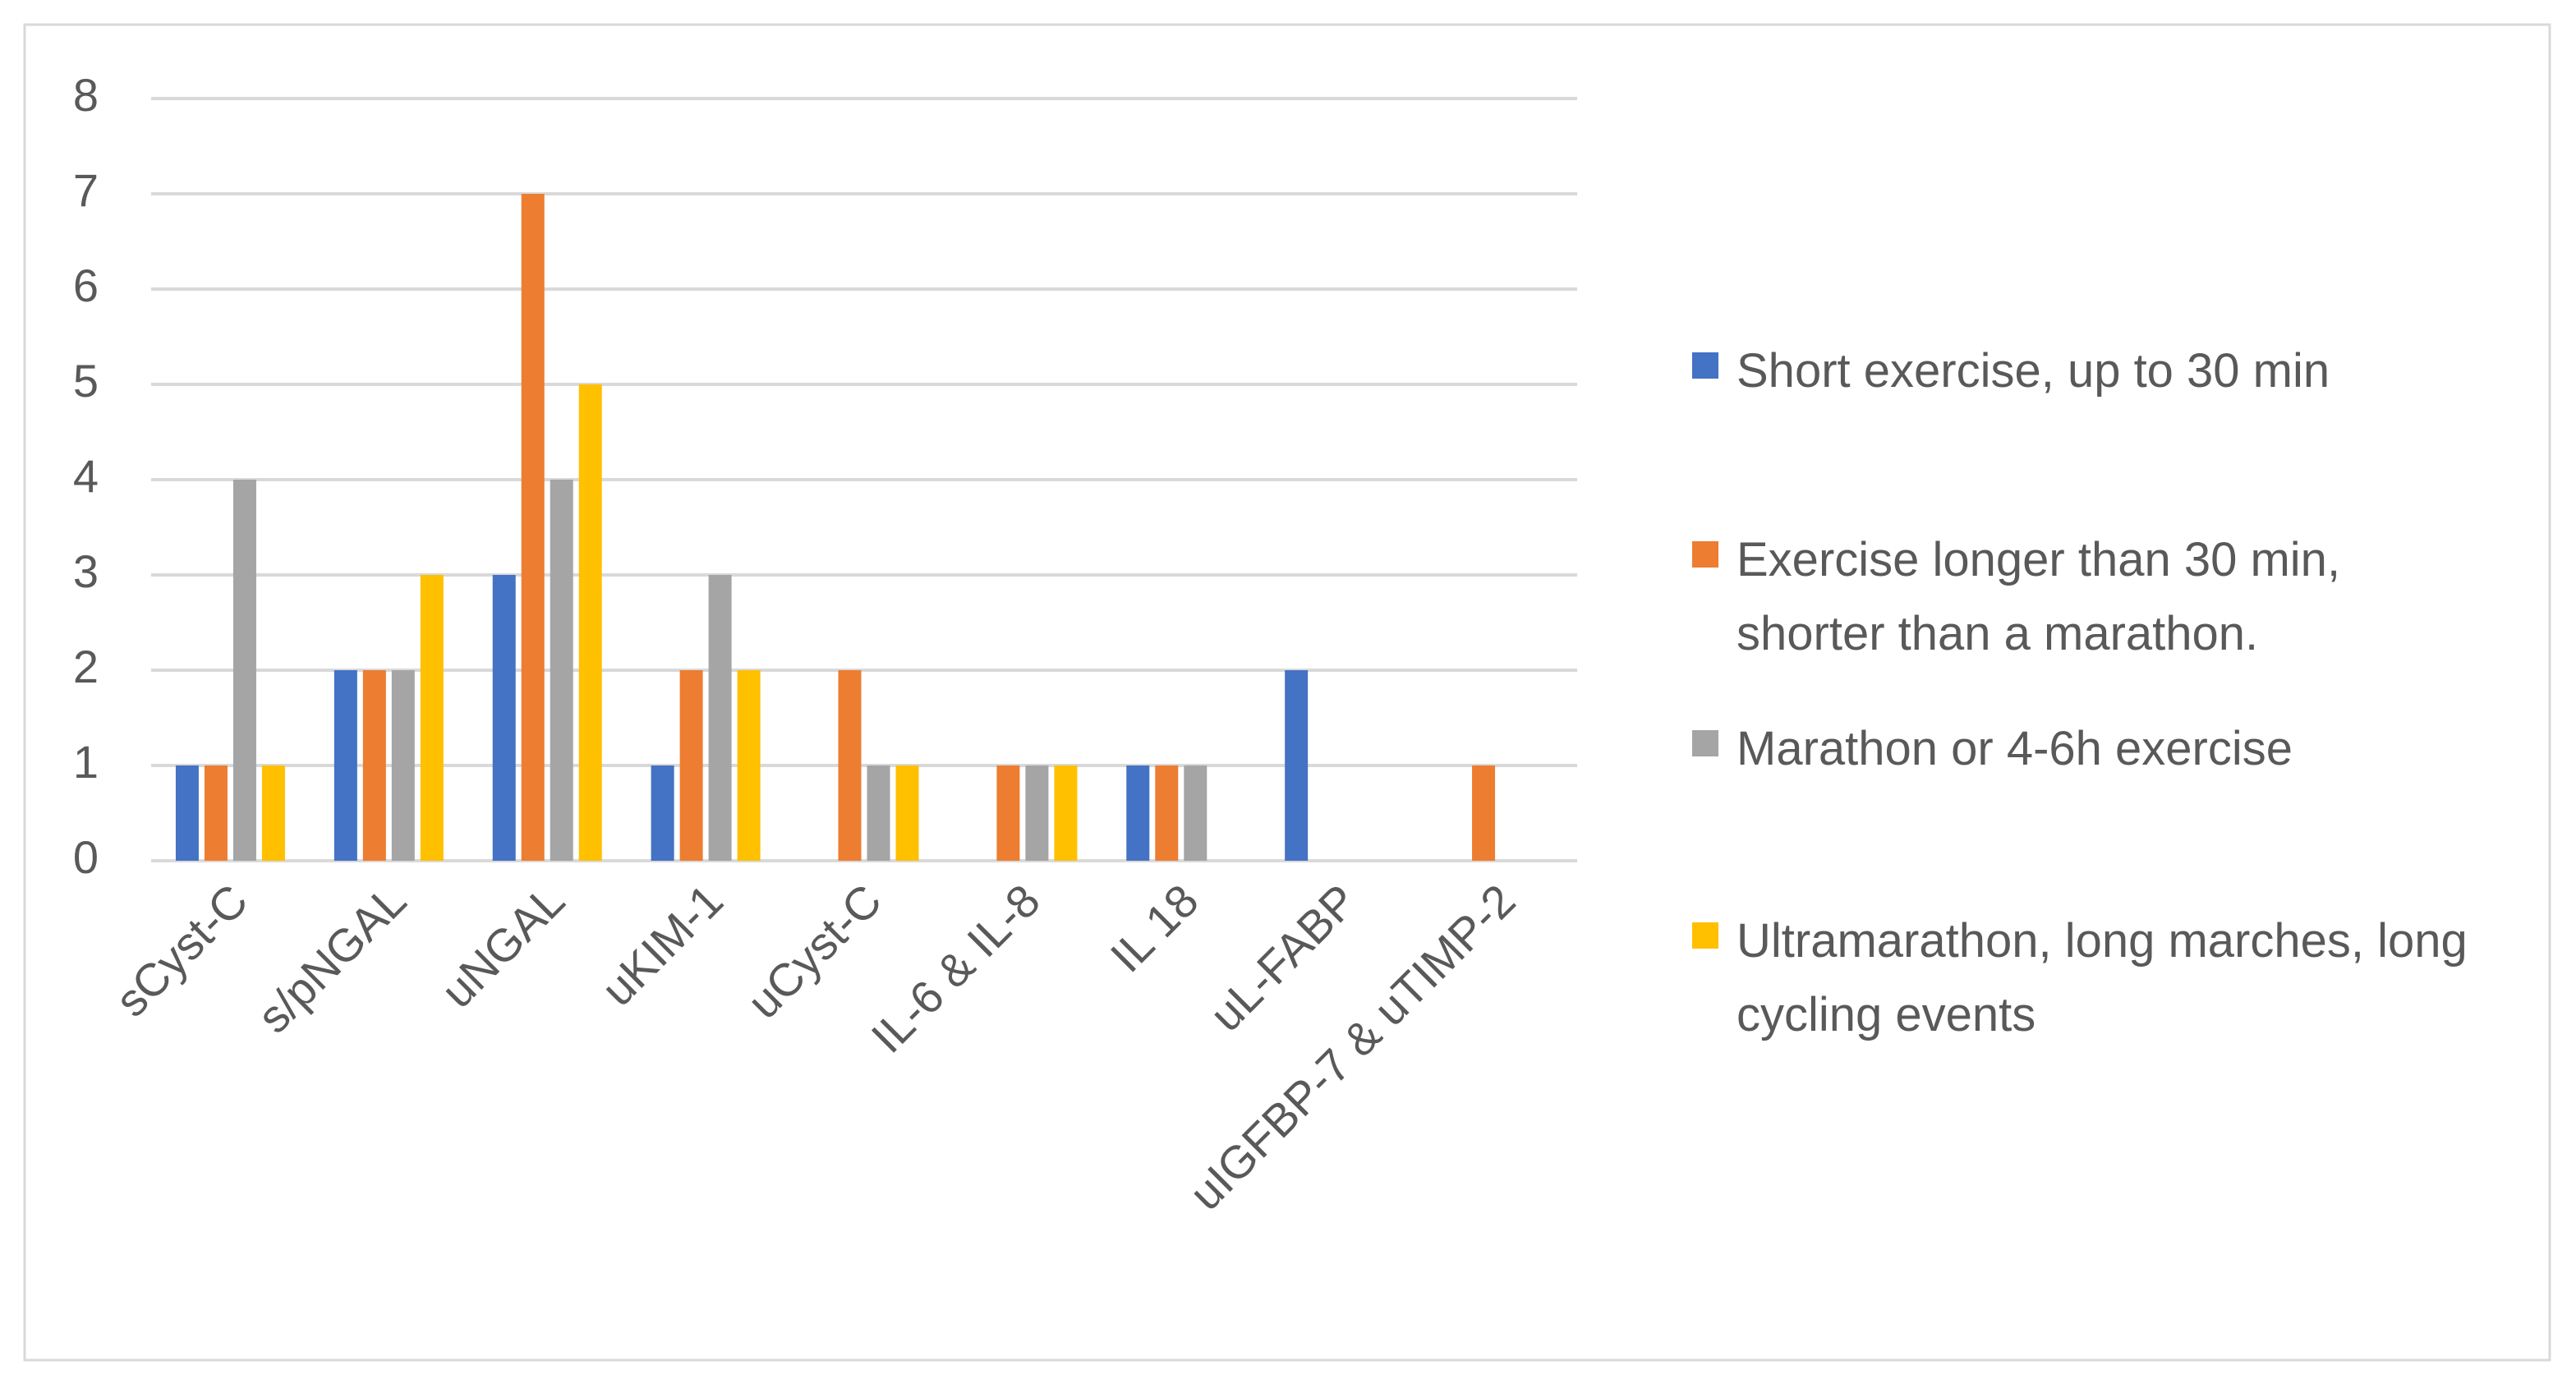  I want to click on legend-item: Short exercise, up to 30 min, so click(2086, 371).